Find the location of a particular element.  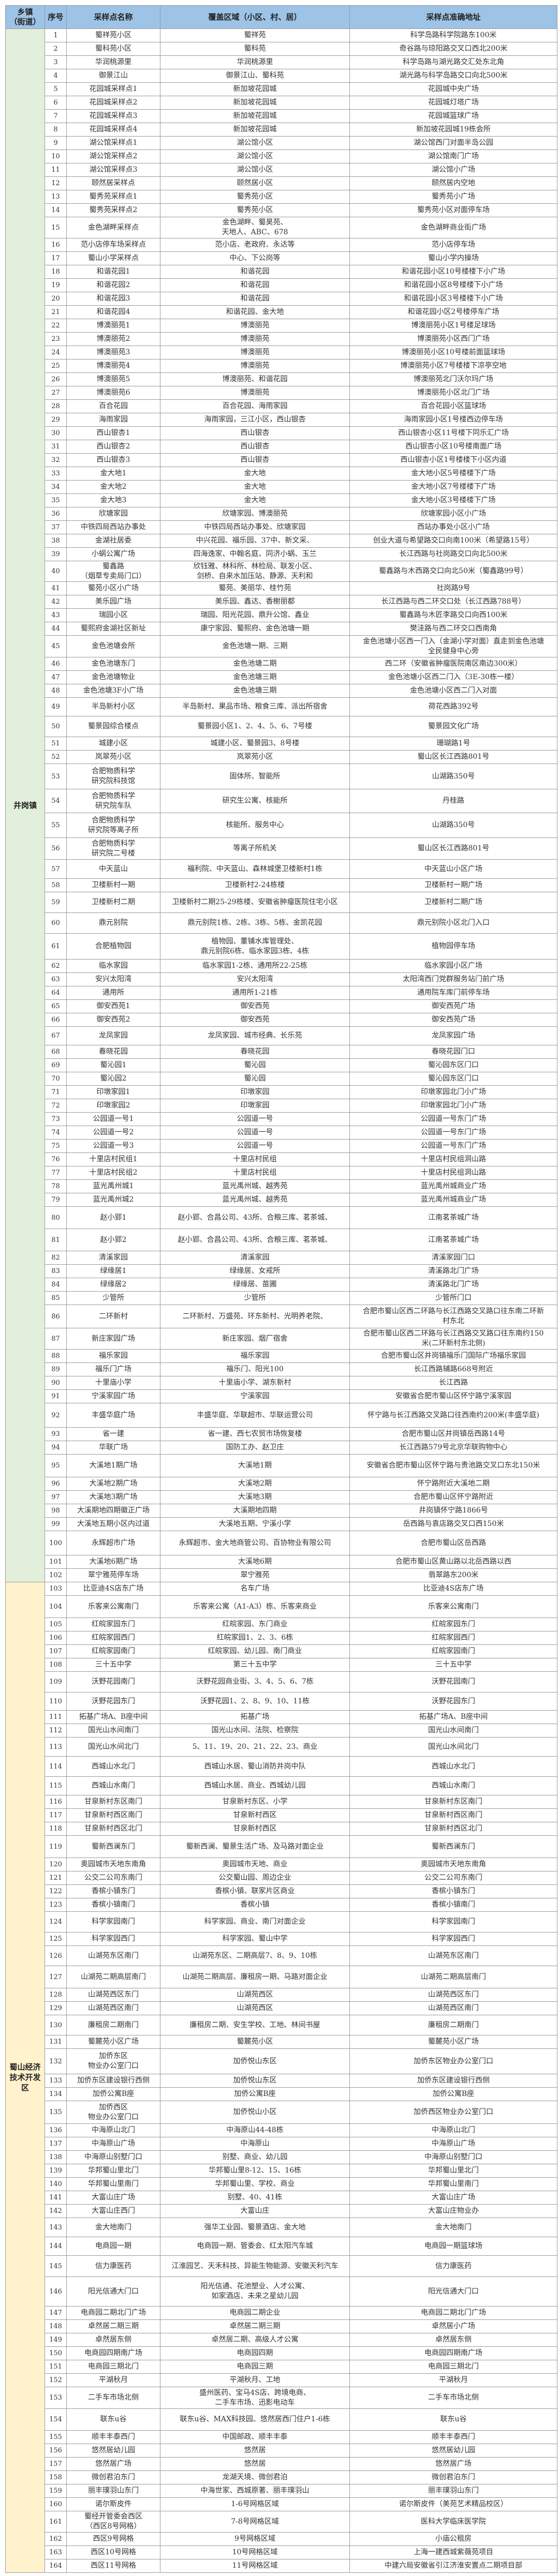

coverage-area: 康宁家园、蜀熙府、金色池塘一期 is located at coordinates (255, 629).